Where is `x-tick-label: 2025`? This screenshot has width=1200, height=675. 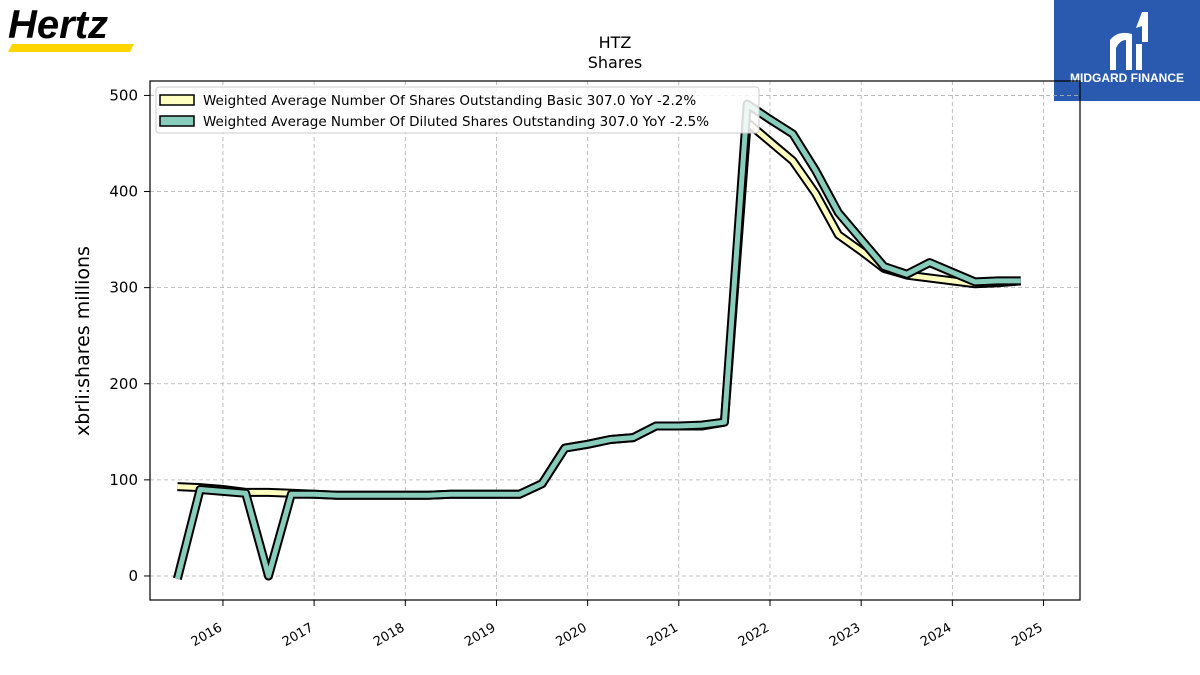
x-tick-label: 2025 is located at coordinates (1027, 635).